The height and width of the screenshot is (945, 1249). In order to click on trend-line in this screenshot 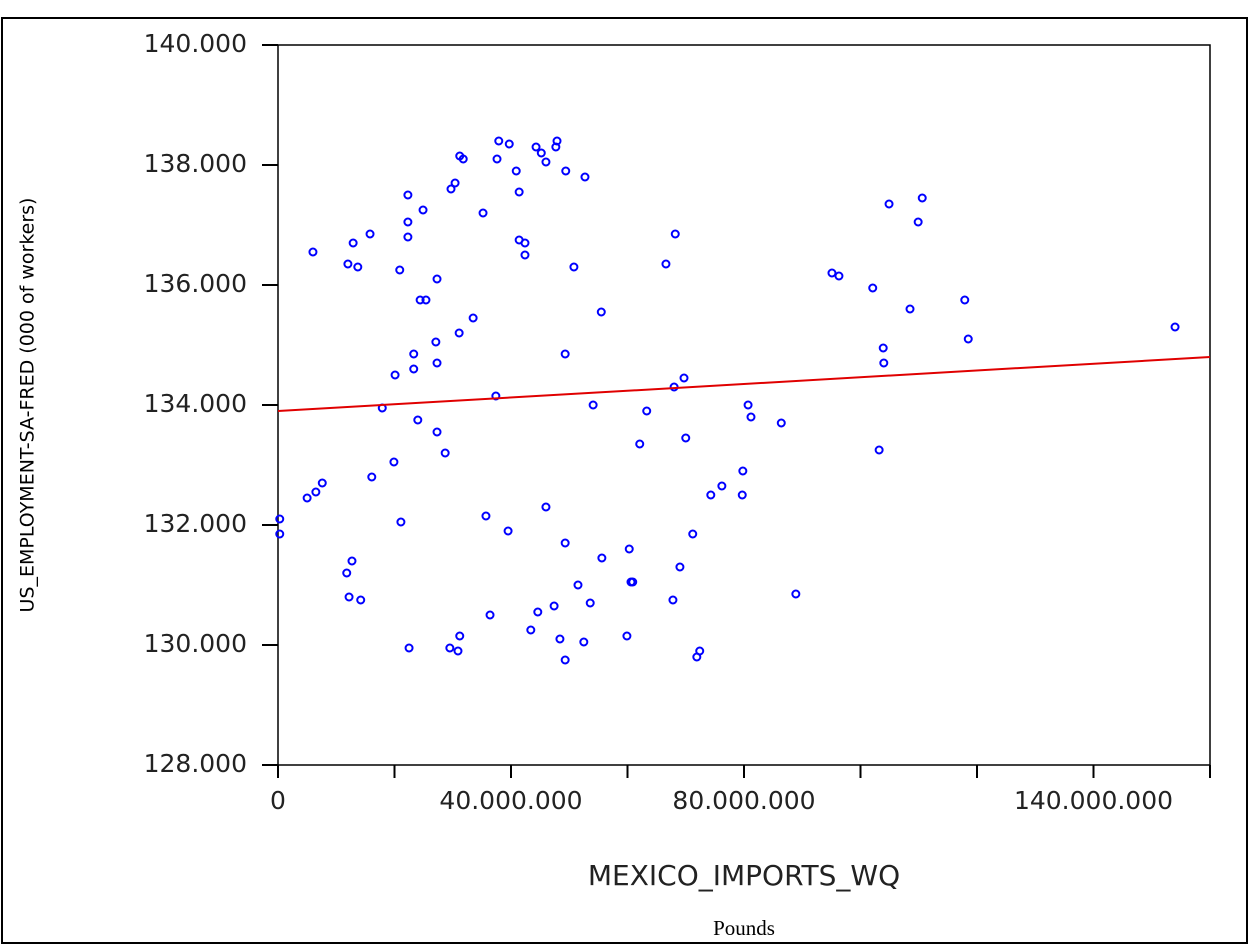, I will do `click(744, 384)`.